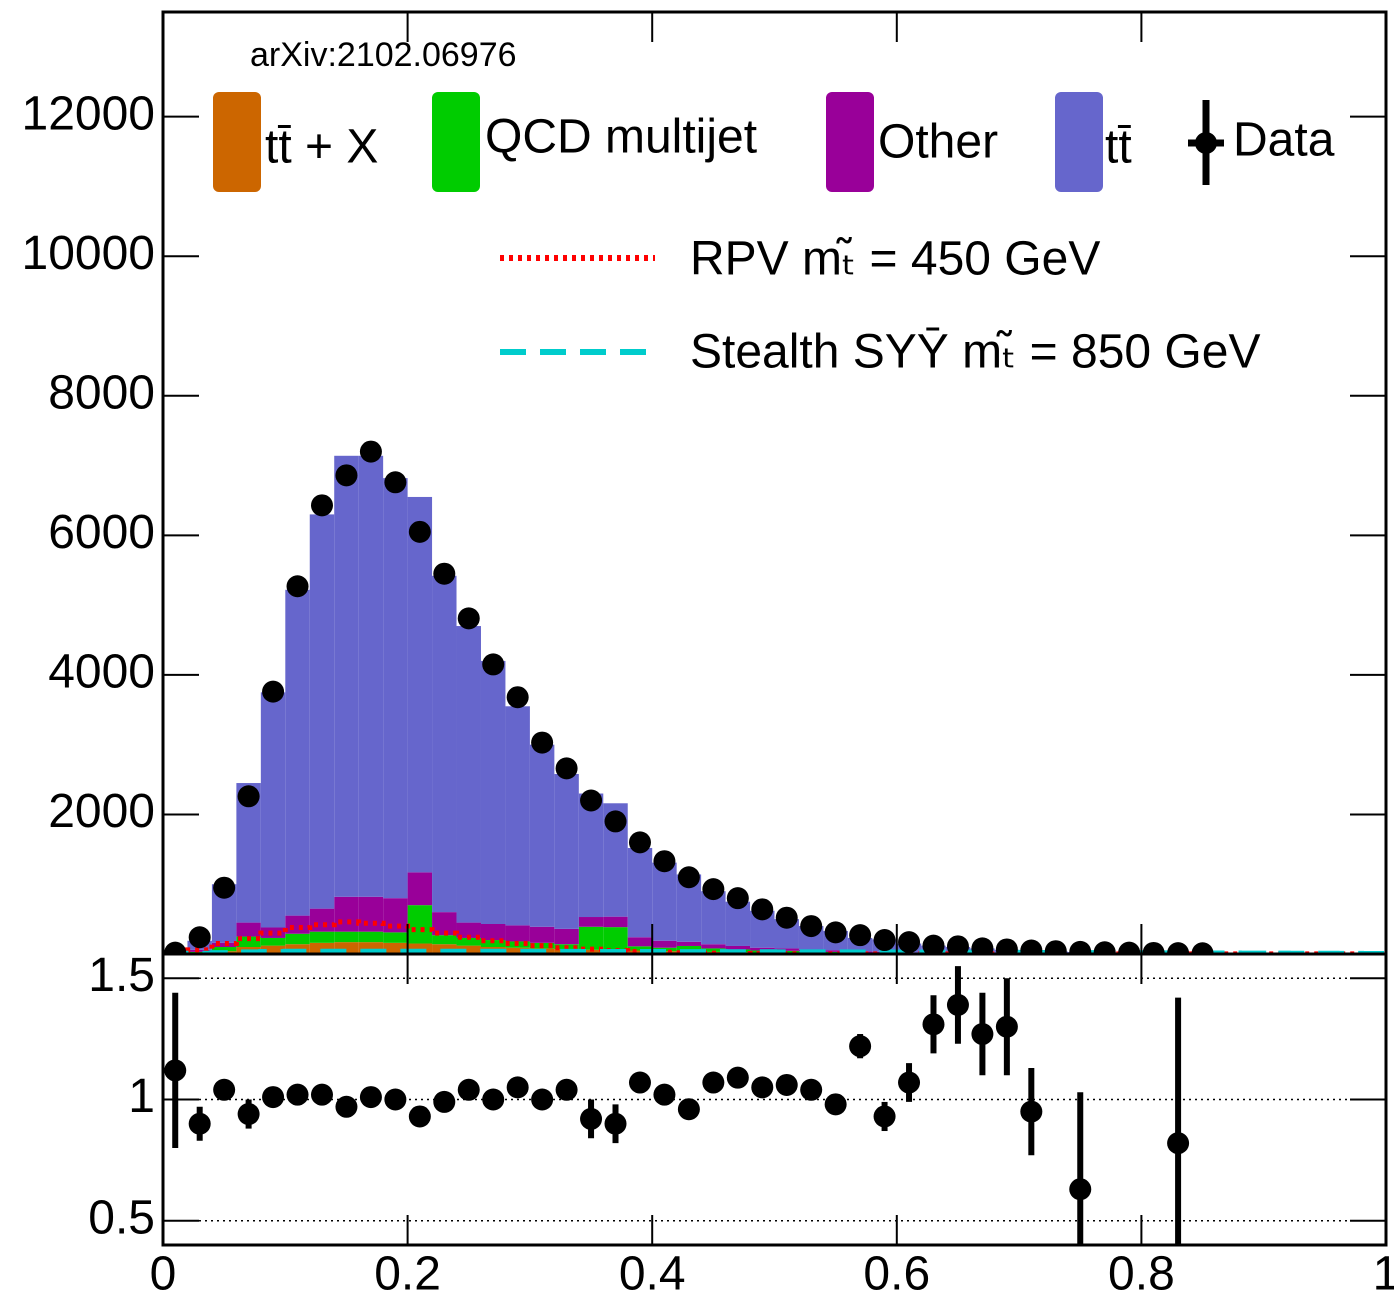 The image size is (1394, 1300). I want to click on x-tick-label: 1, so click(1383, 1274).